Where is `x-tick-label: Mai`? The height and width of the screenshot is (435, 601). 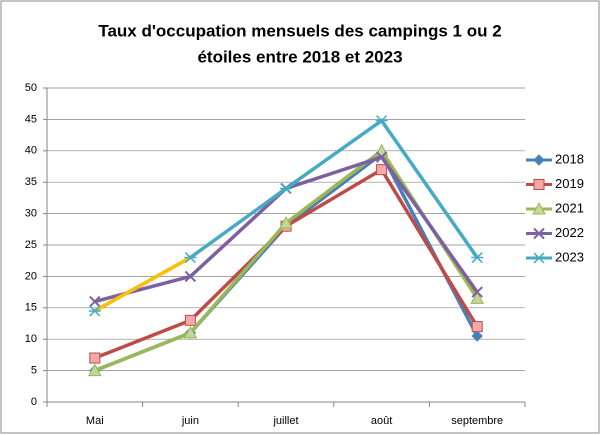
x-tick-label: Mai is located at coordinates (95, 421).